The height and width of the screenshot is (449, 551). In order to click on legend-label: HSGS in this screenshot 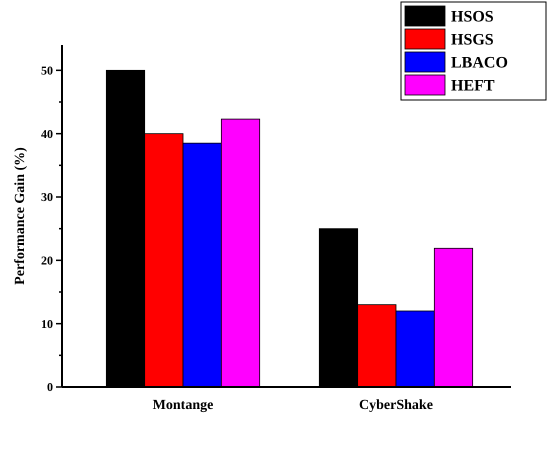, I will do `click(472, 40)`.